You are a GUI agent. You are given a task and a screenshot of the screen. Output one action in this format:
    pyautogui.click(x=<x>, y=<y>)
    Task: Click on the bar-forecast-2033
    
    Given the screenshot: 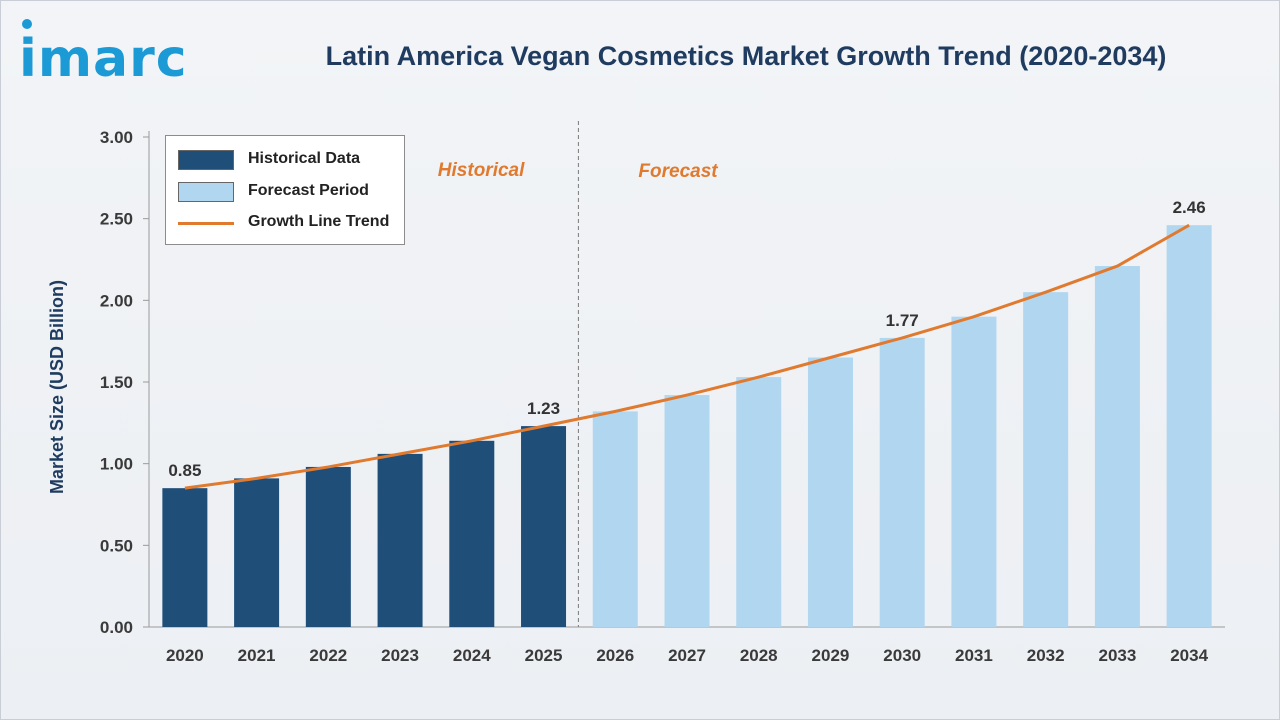 What is the action you would take?
    pyautogui.click(x=1117, y=446)
    